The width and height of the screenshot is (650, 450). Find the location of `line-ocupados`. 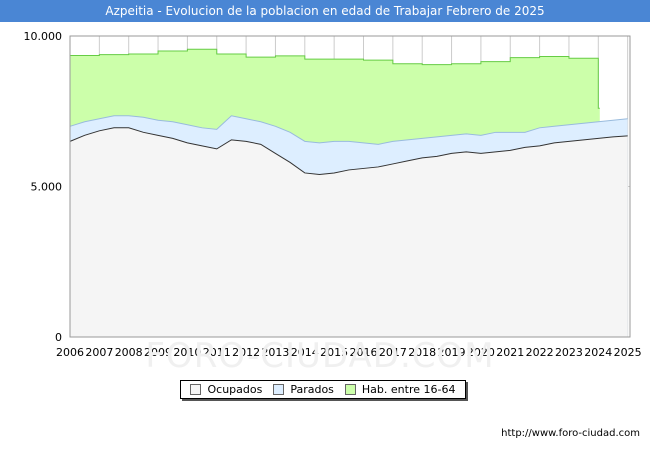

line-ocupados is located at coordinates (348, 151).